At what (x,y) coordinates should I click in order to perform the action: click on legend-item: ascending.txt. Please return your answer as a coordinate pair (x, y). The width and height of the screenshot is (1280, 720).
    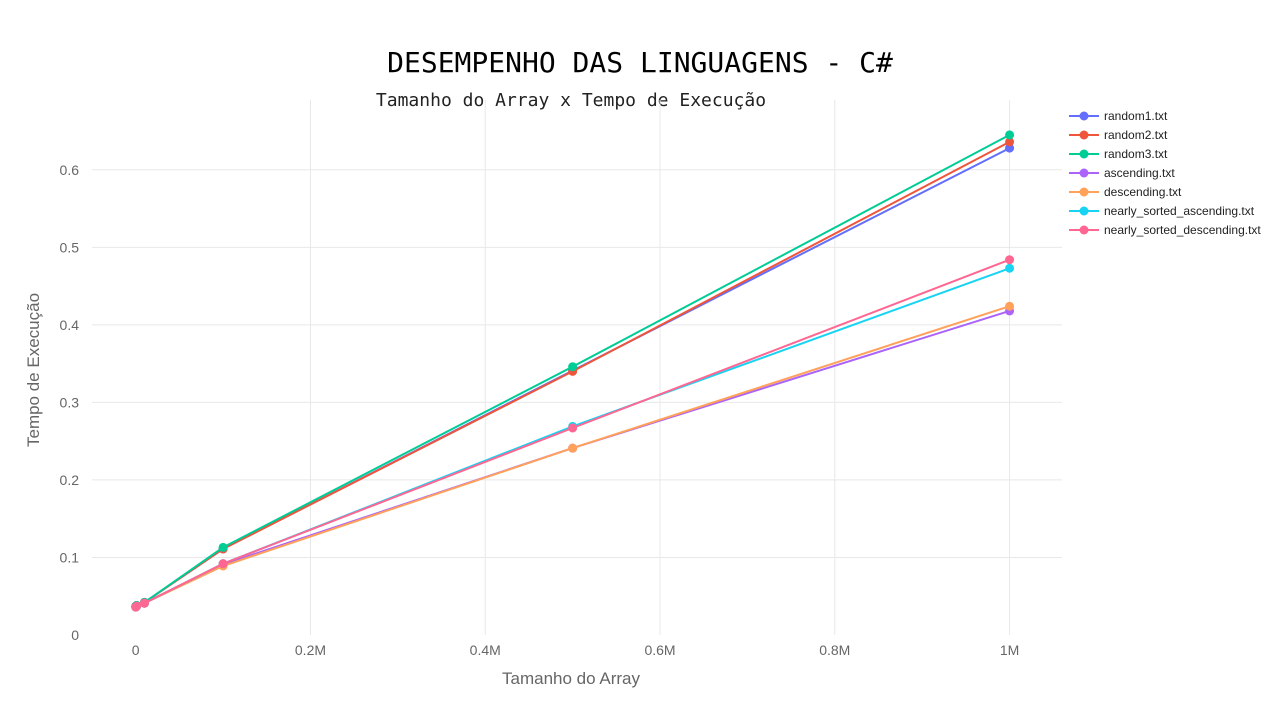
    Looking at the image, I should click on (1122, 173).